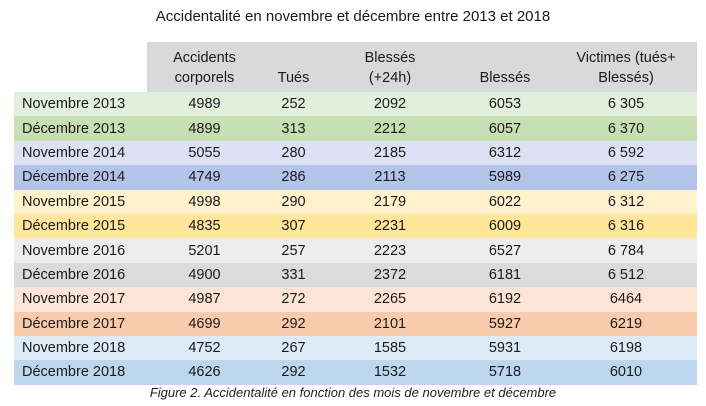 This screenshot has width=706, height=406. I want to click on cell-blesses: 5989, so click(505, 177).